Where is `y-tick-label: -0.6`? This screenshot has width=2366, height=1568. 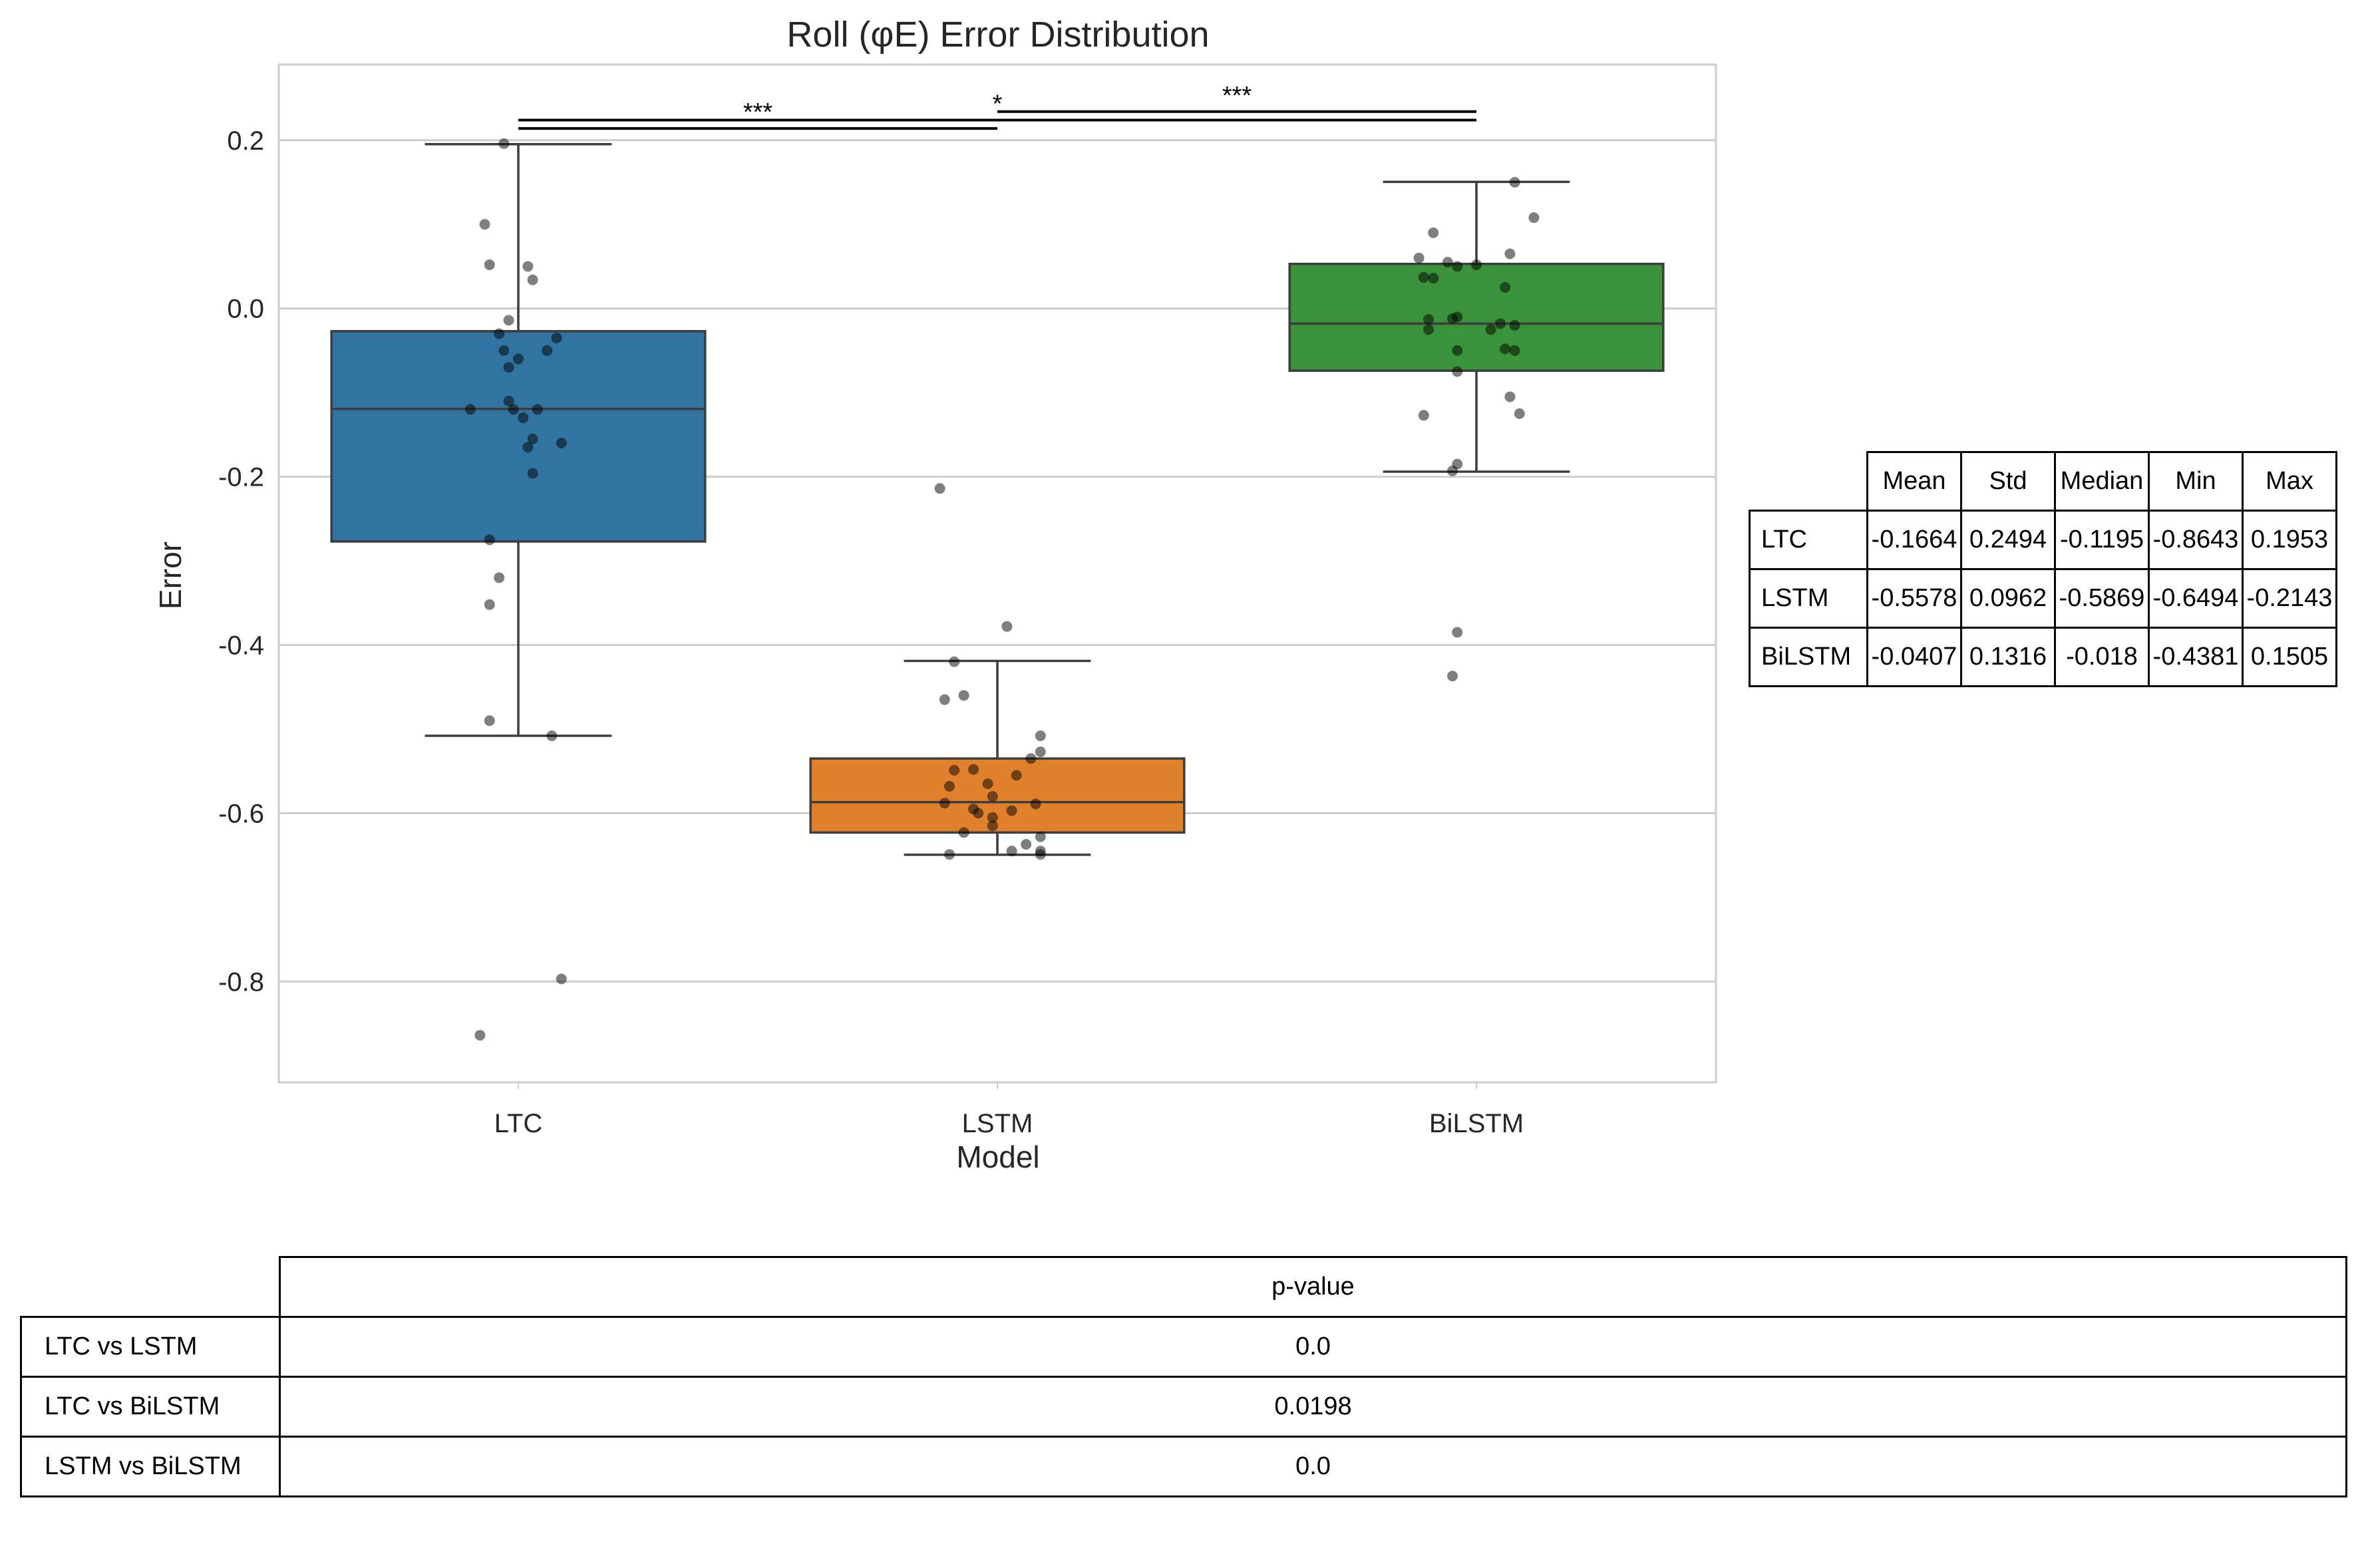
y-tick-label: -0.6 is located at coordinates (241, 813).